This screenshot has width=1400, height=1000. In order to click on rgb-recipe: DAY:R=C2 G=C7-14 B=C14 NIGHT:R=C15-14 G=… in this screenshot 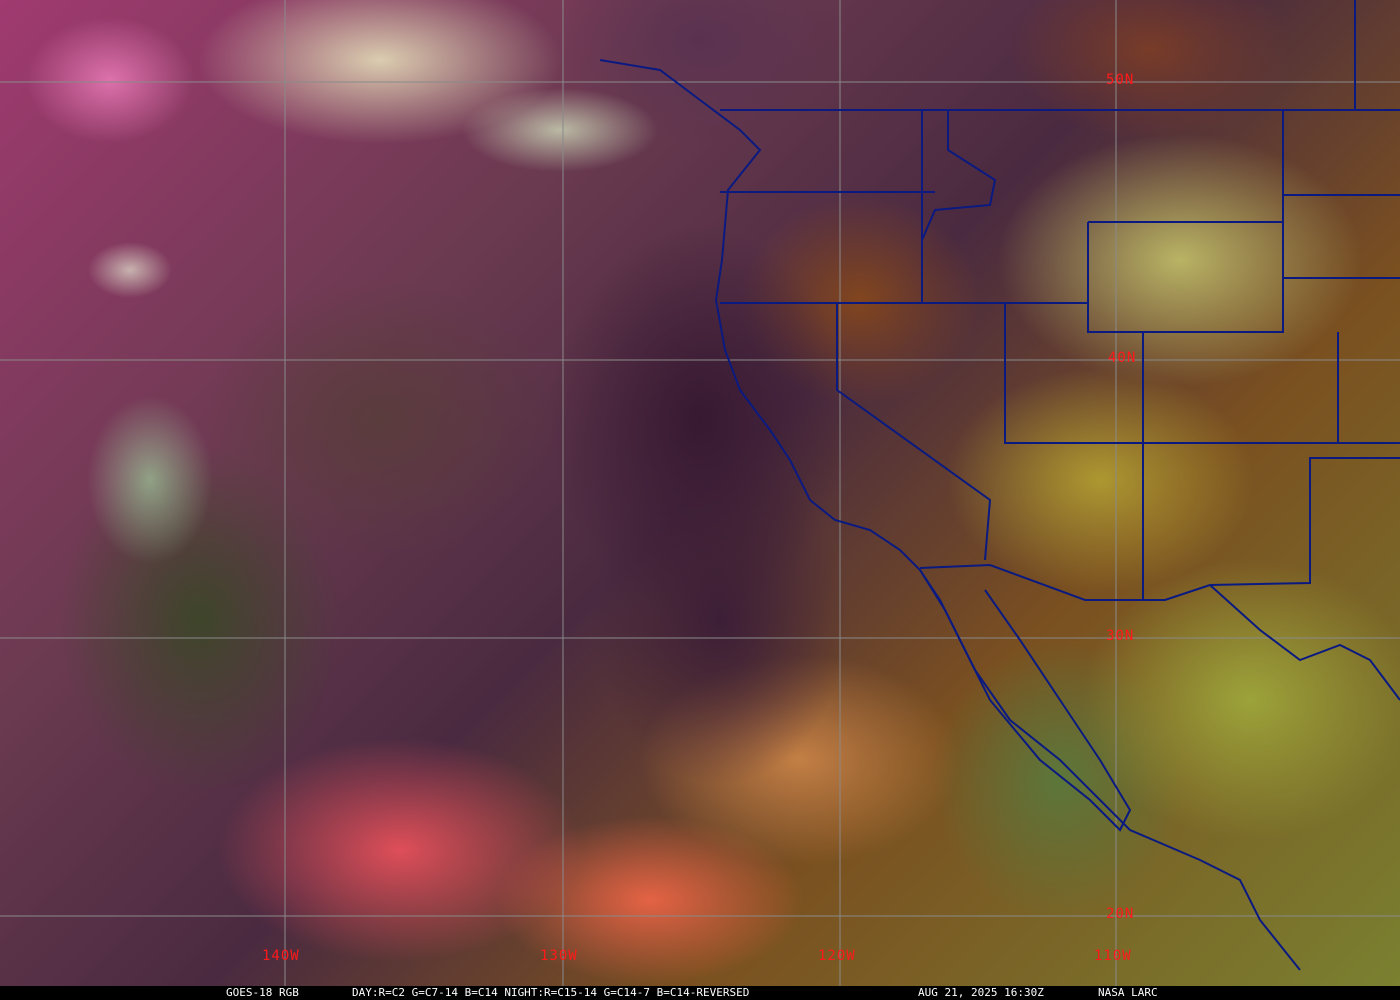, I will do `click(551, 992)`.